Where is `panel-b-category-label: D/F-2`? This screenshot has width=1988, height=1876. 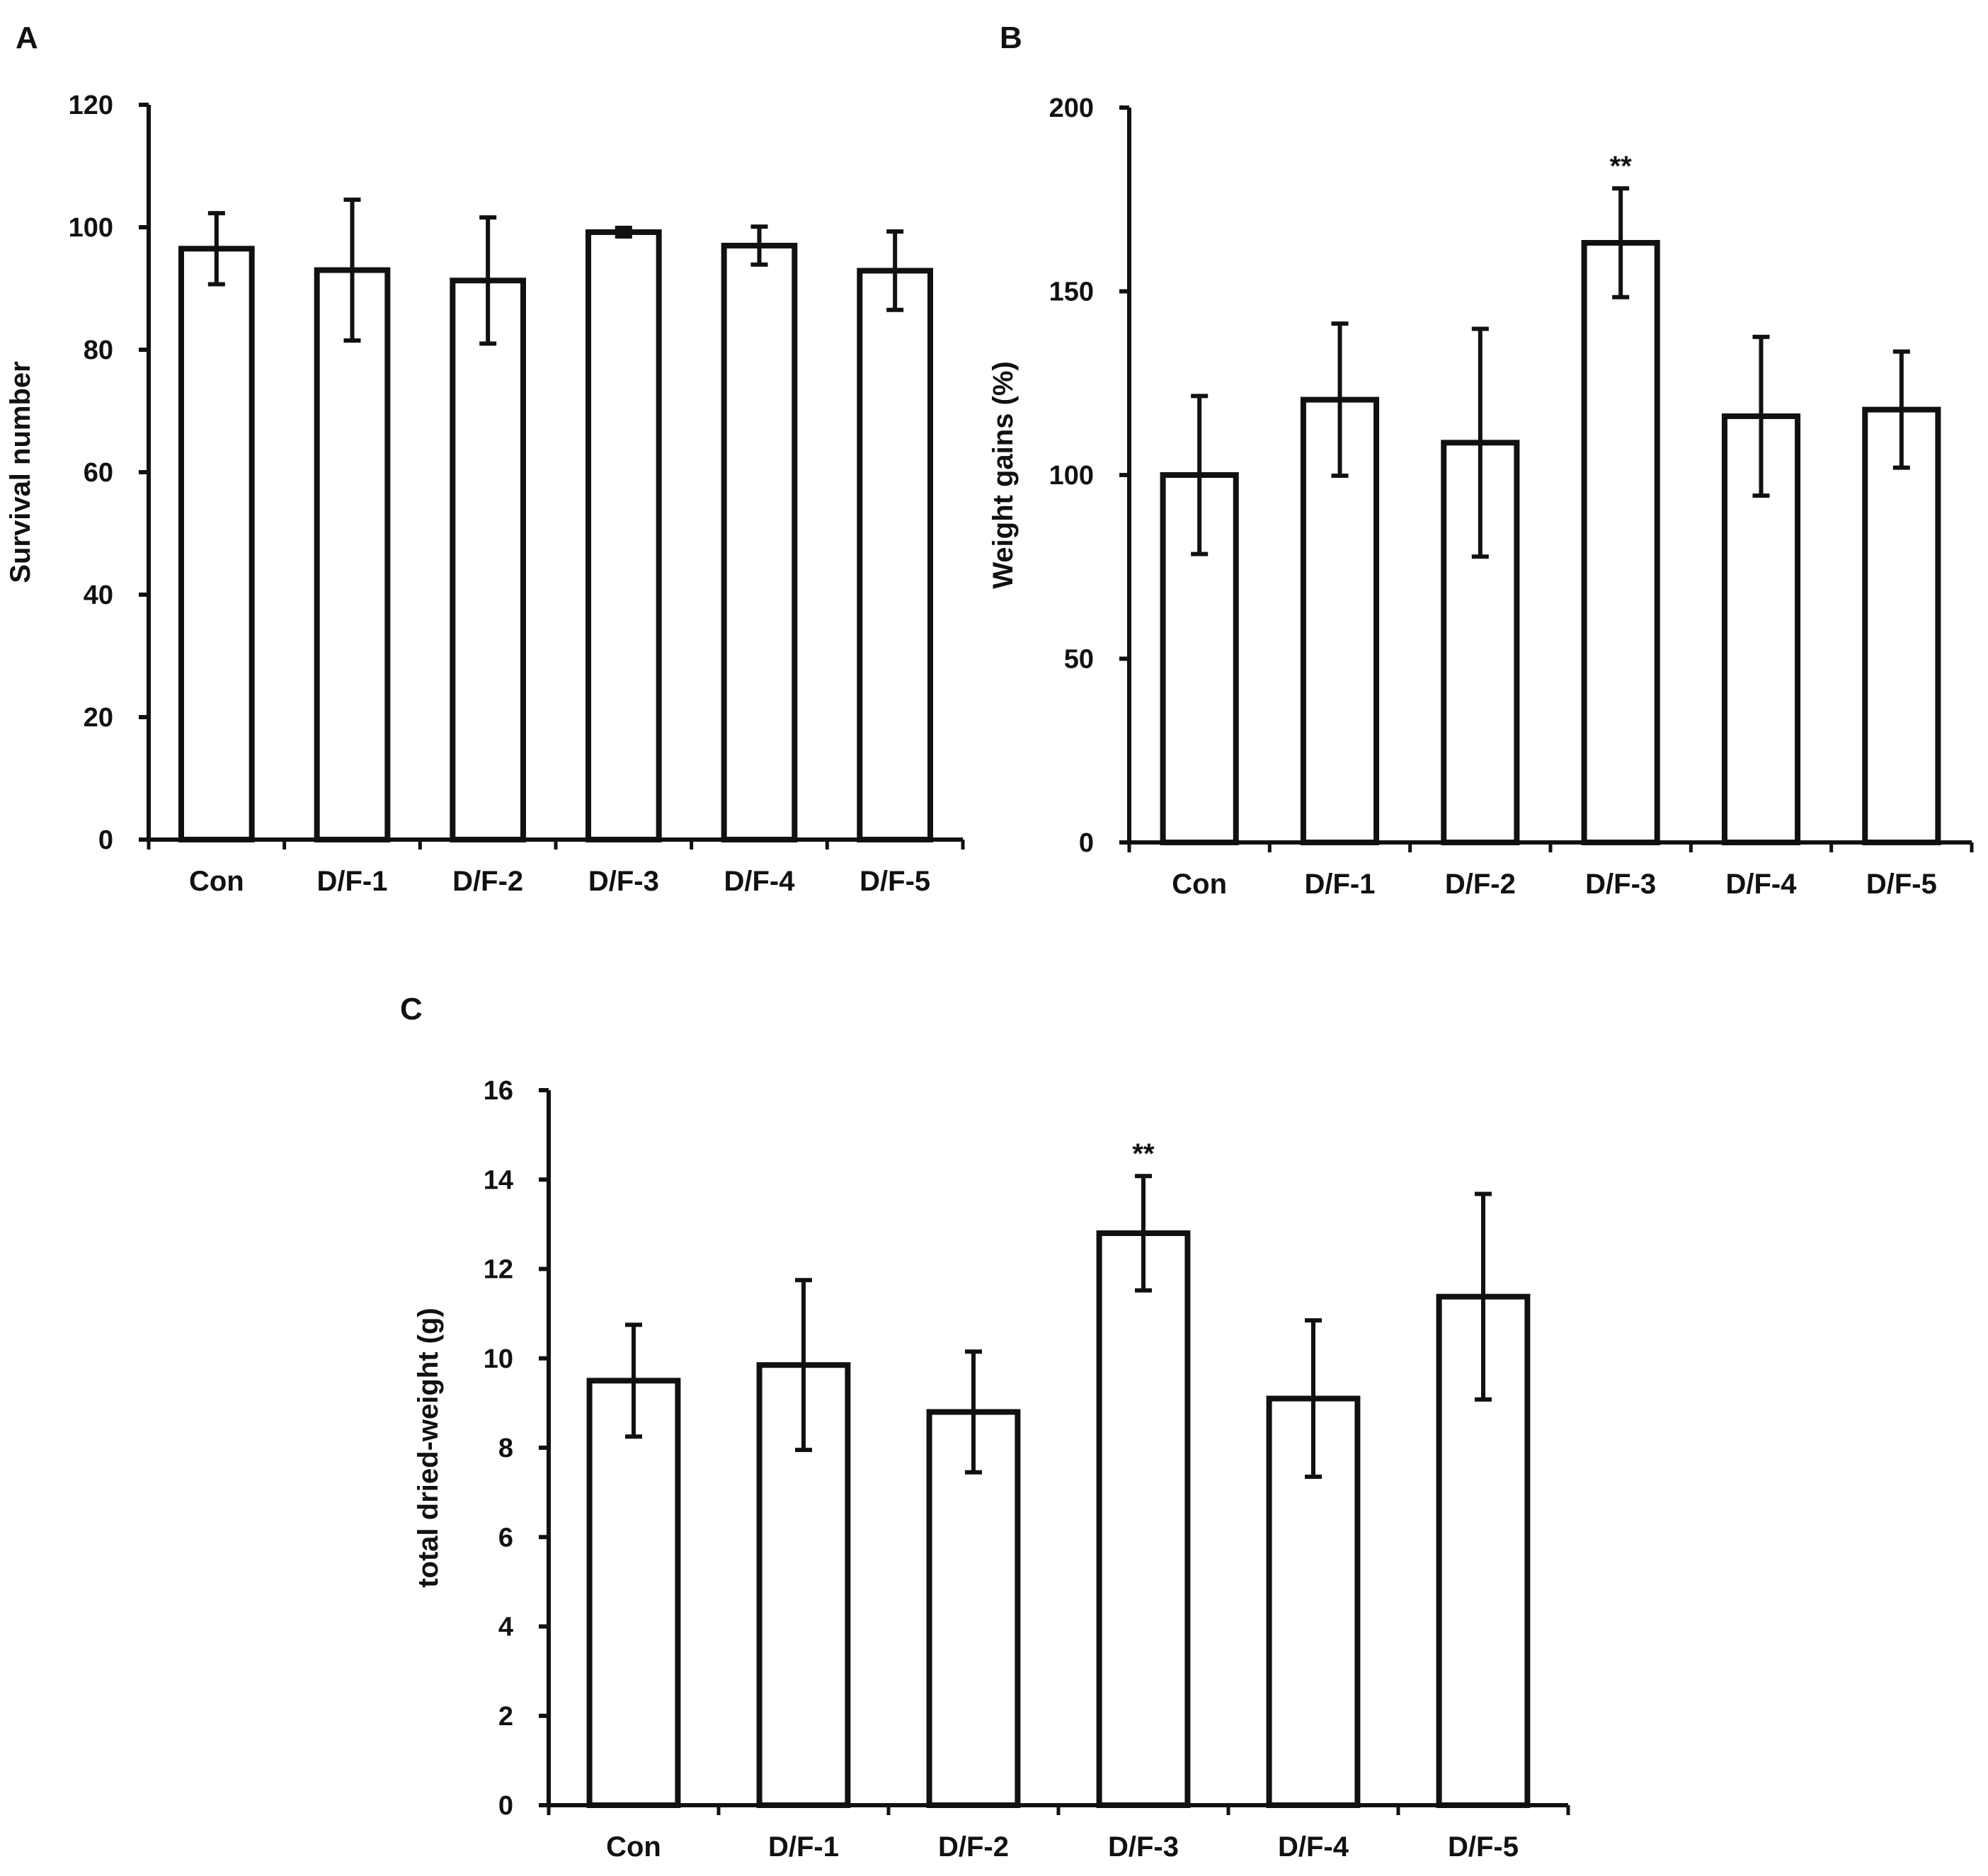 panel-b-category-label: D/F-2 is located at coordinates (1480, 884).